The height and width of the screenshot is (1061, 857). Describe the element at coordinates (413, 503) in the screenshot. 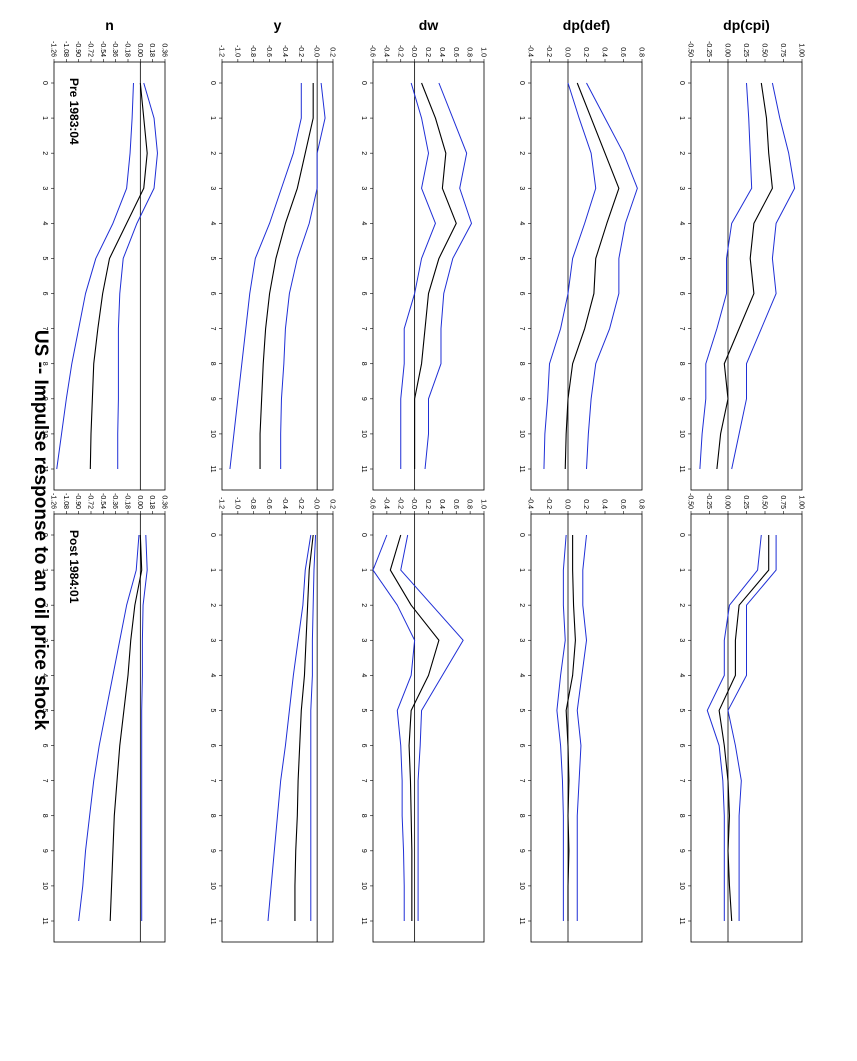

I see `y-tick-label: -0.0` at that location.